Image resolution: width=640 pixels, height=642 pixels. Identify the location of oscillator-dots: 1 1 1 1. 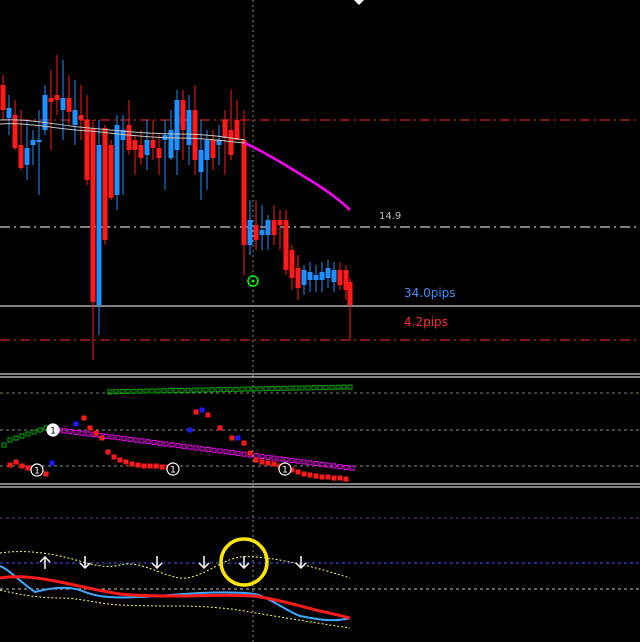
(178, 433).